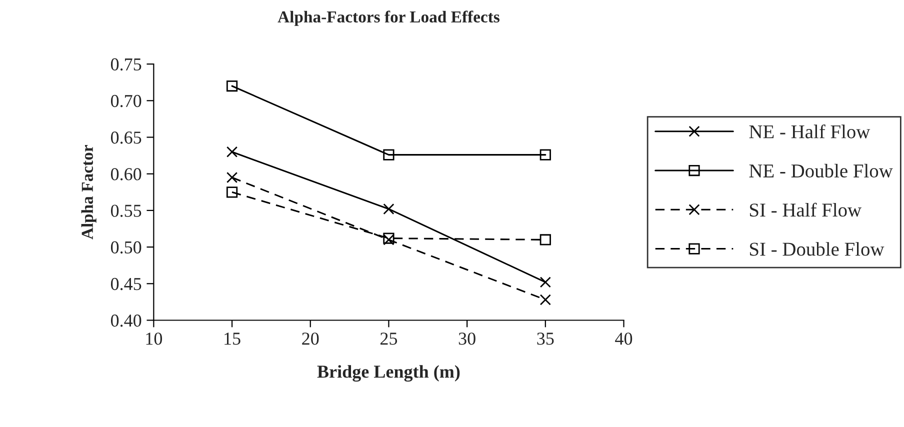  What do you see at coordinates (88, 192) in the screenshot?
I see `y-axis-title: Alpha Factor` at bounding box center [88, 192].